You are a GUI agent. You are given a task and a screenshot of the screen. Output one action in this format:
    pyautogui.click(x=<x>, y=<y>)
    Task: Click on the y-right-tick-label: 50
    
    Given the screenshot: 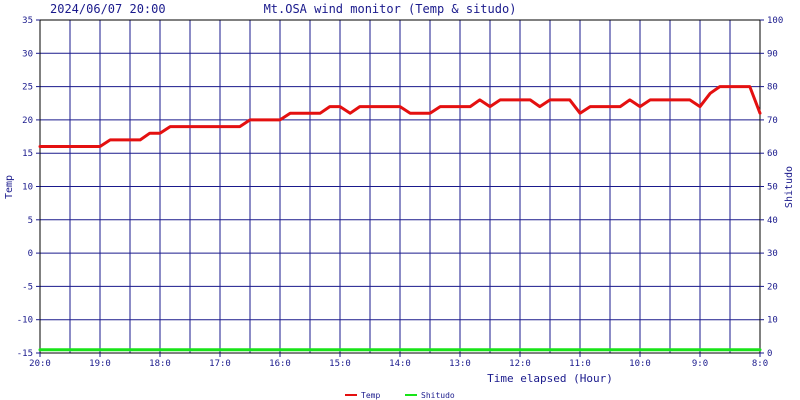 What is the action you would take?
    pyautogui.click(x=772, y=188)
    